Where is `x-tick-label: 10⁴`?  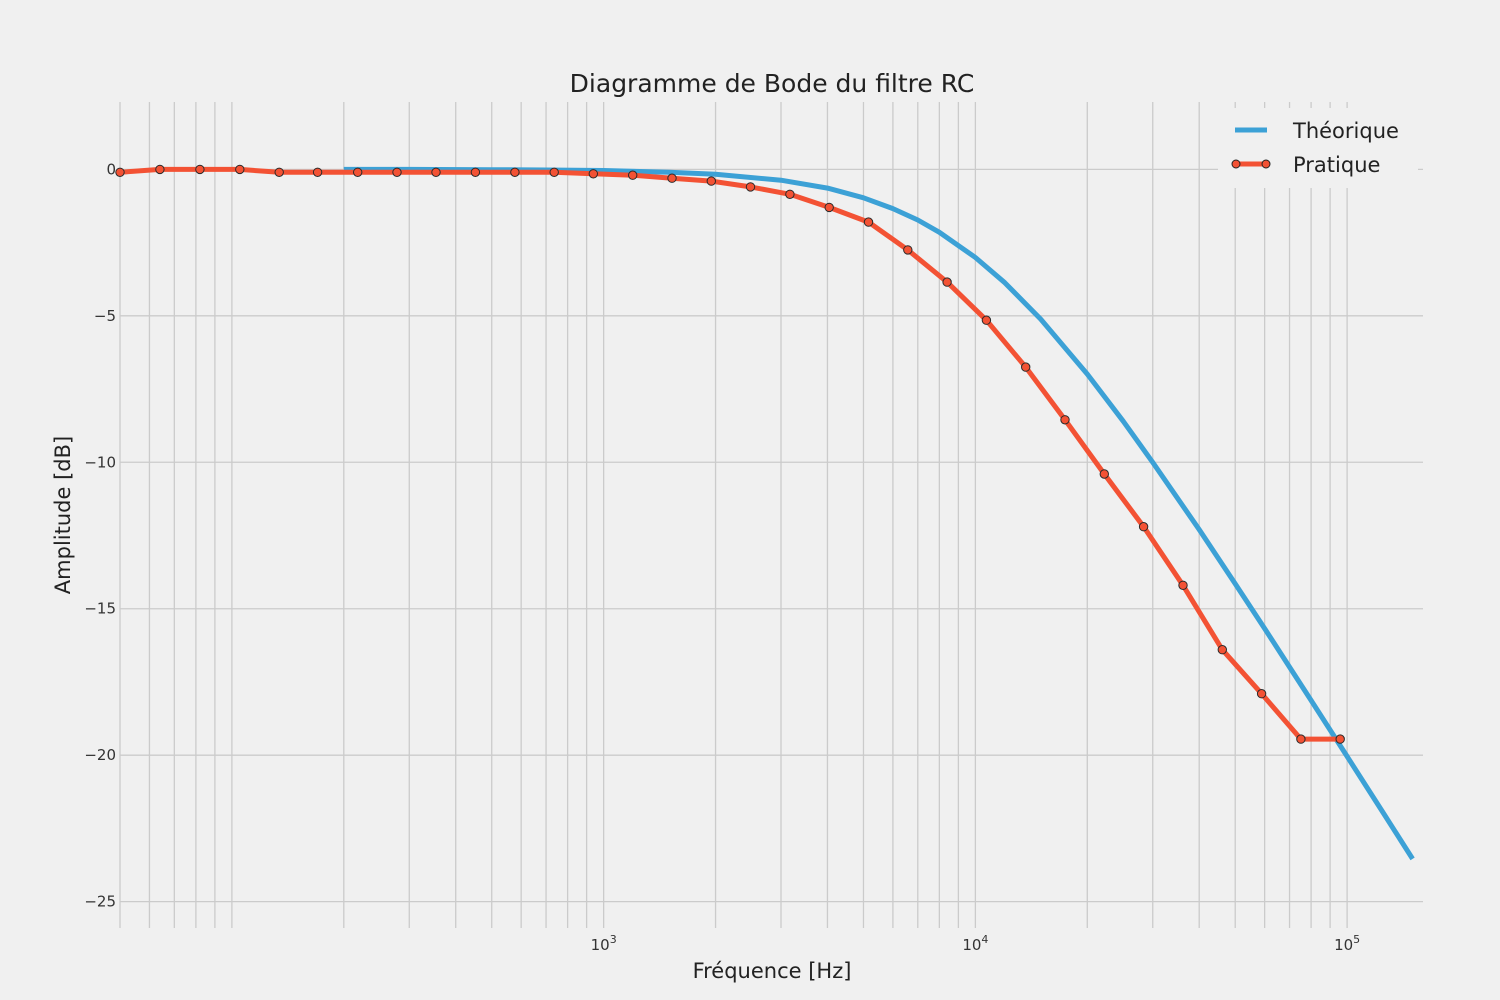 x-tick-label: 10⁴ is located at coordinates (975, 943).